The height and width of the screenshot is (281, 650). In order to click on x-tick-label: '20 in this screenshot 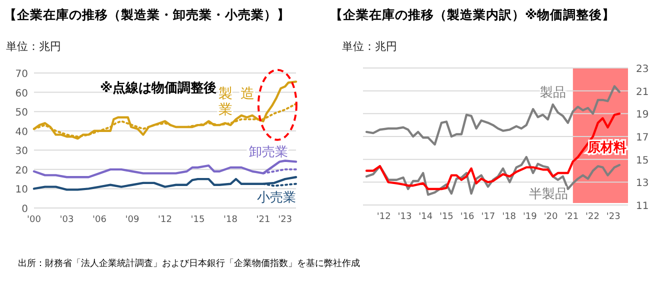, I will do `click(551, 217)`.